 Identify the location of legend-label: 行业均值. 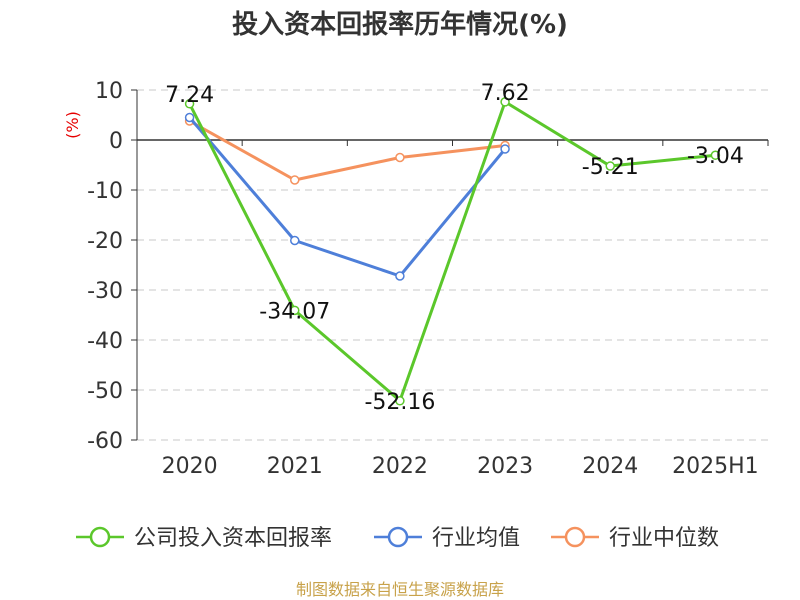
(476, 538).